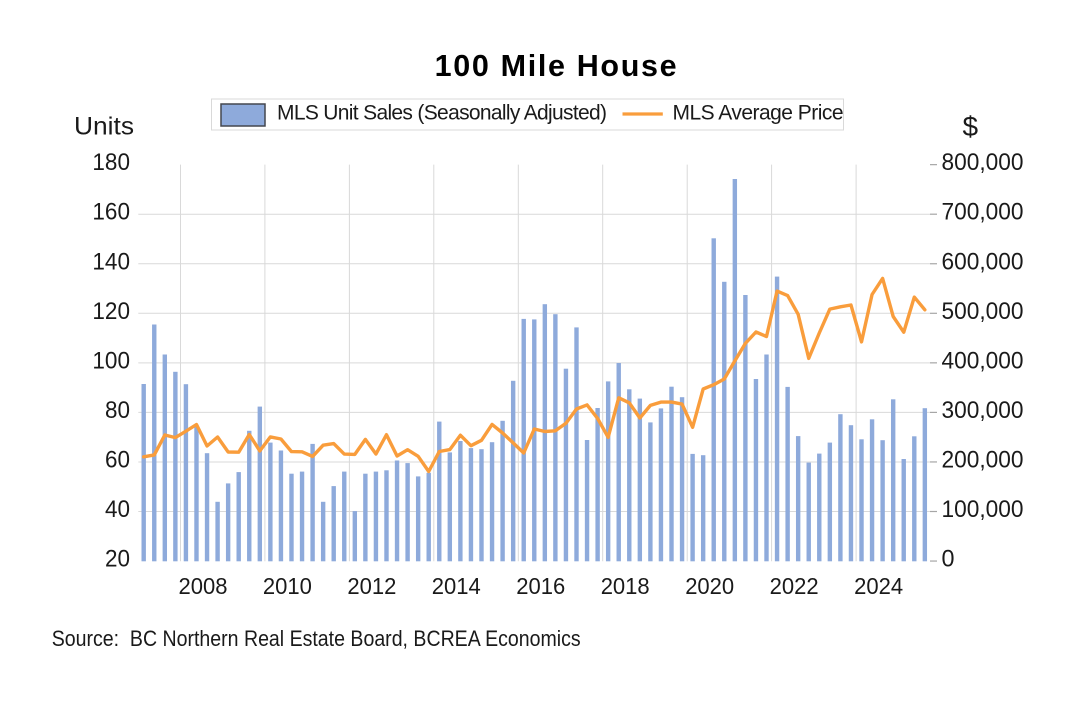 Image resolution: width=1080 pixels, height=708 pixels. I want to click on svg-text: 80, so click(117, 410).